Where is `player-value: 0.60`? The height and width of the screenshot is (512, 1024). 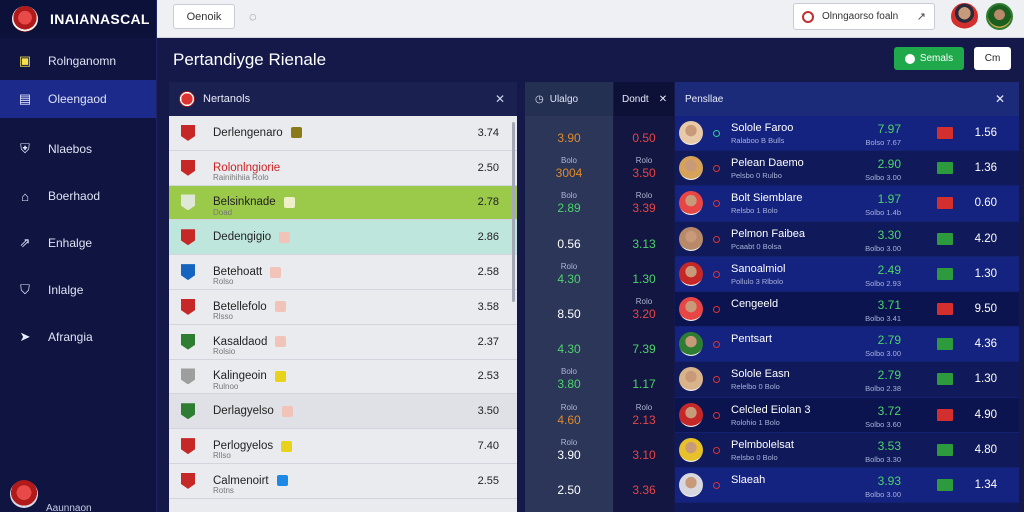 player-value: 0.60 is located at coordinates (985, 203).